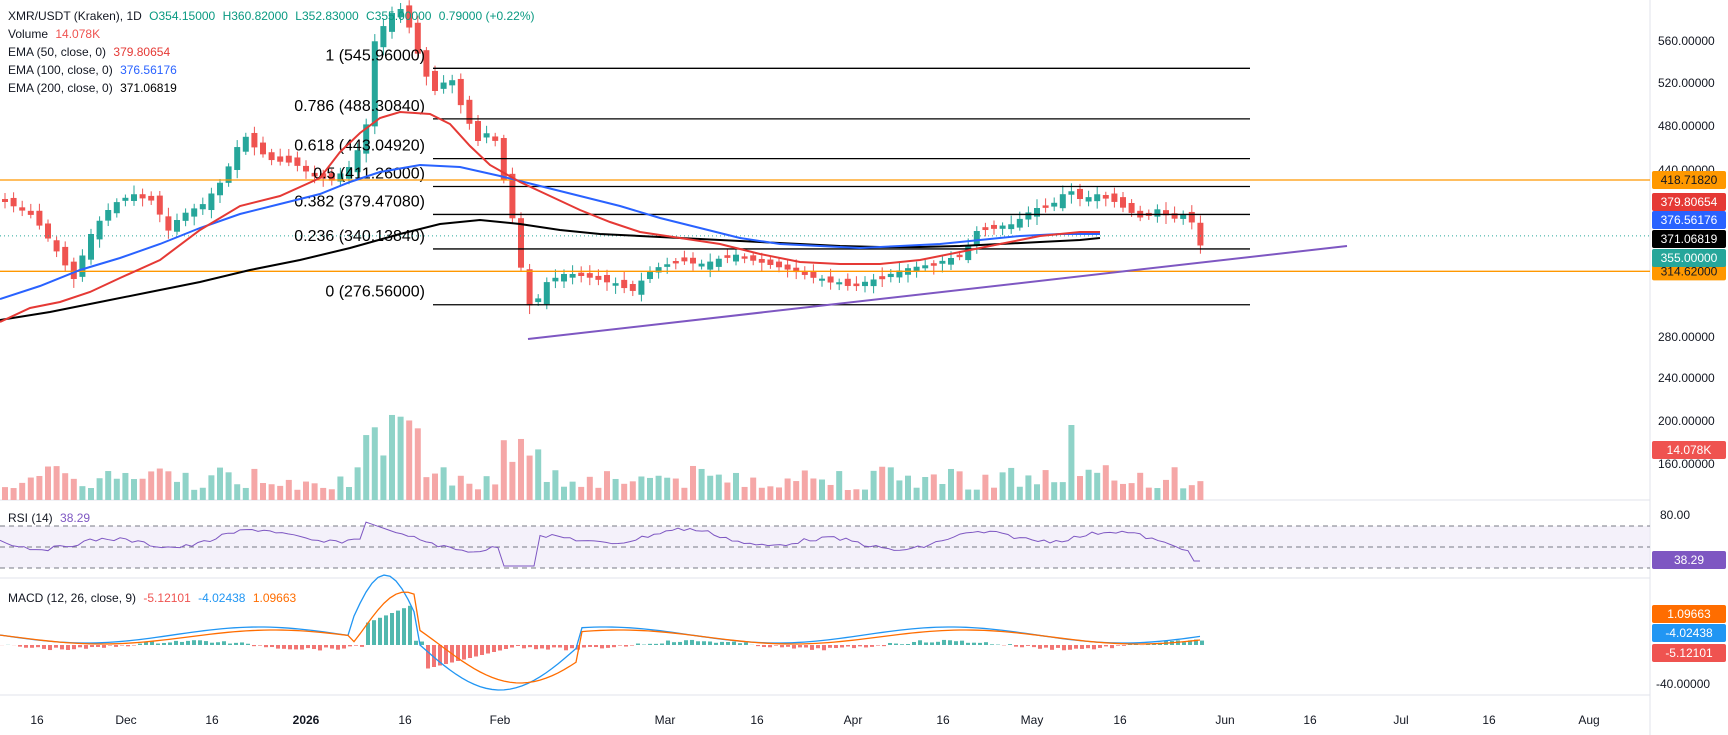 Image resolution: width=1728 pixels, height=735 pixels. I want to click on price-tick-6: 200.00000, so click(1686, 421).